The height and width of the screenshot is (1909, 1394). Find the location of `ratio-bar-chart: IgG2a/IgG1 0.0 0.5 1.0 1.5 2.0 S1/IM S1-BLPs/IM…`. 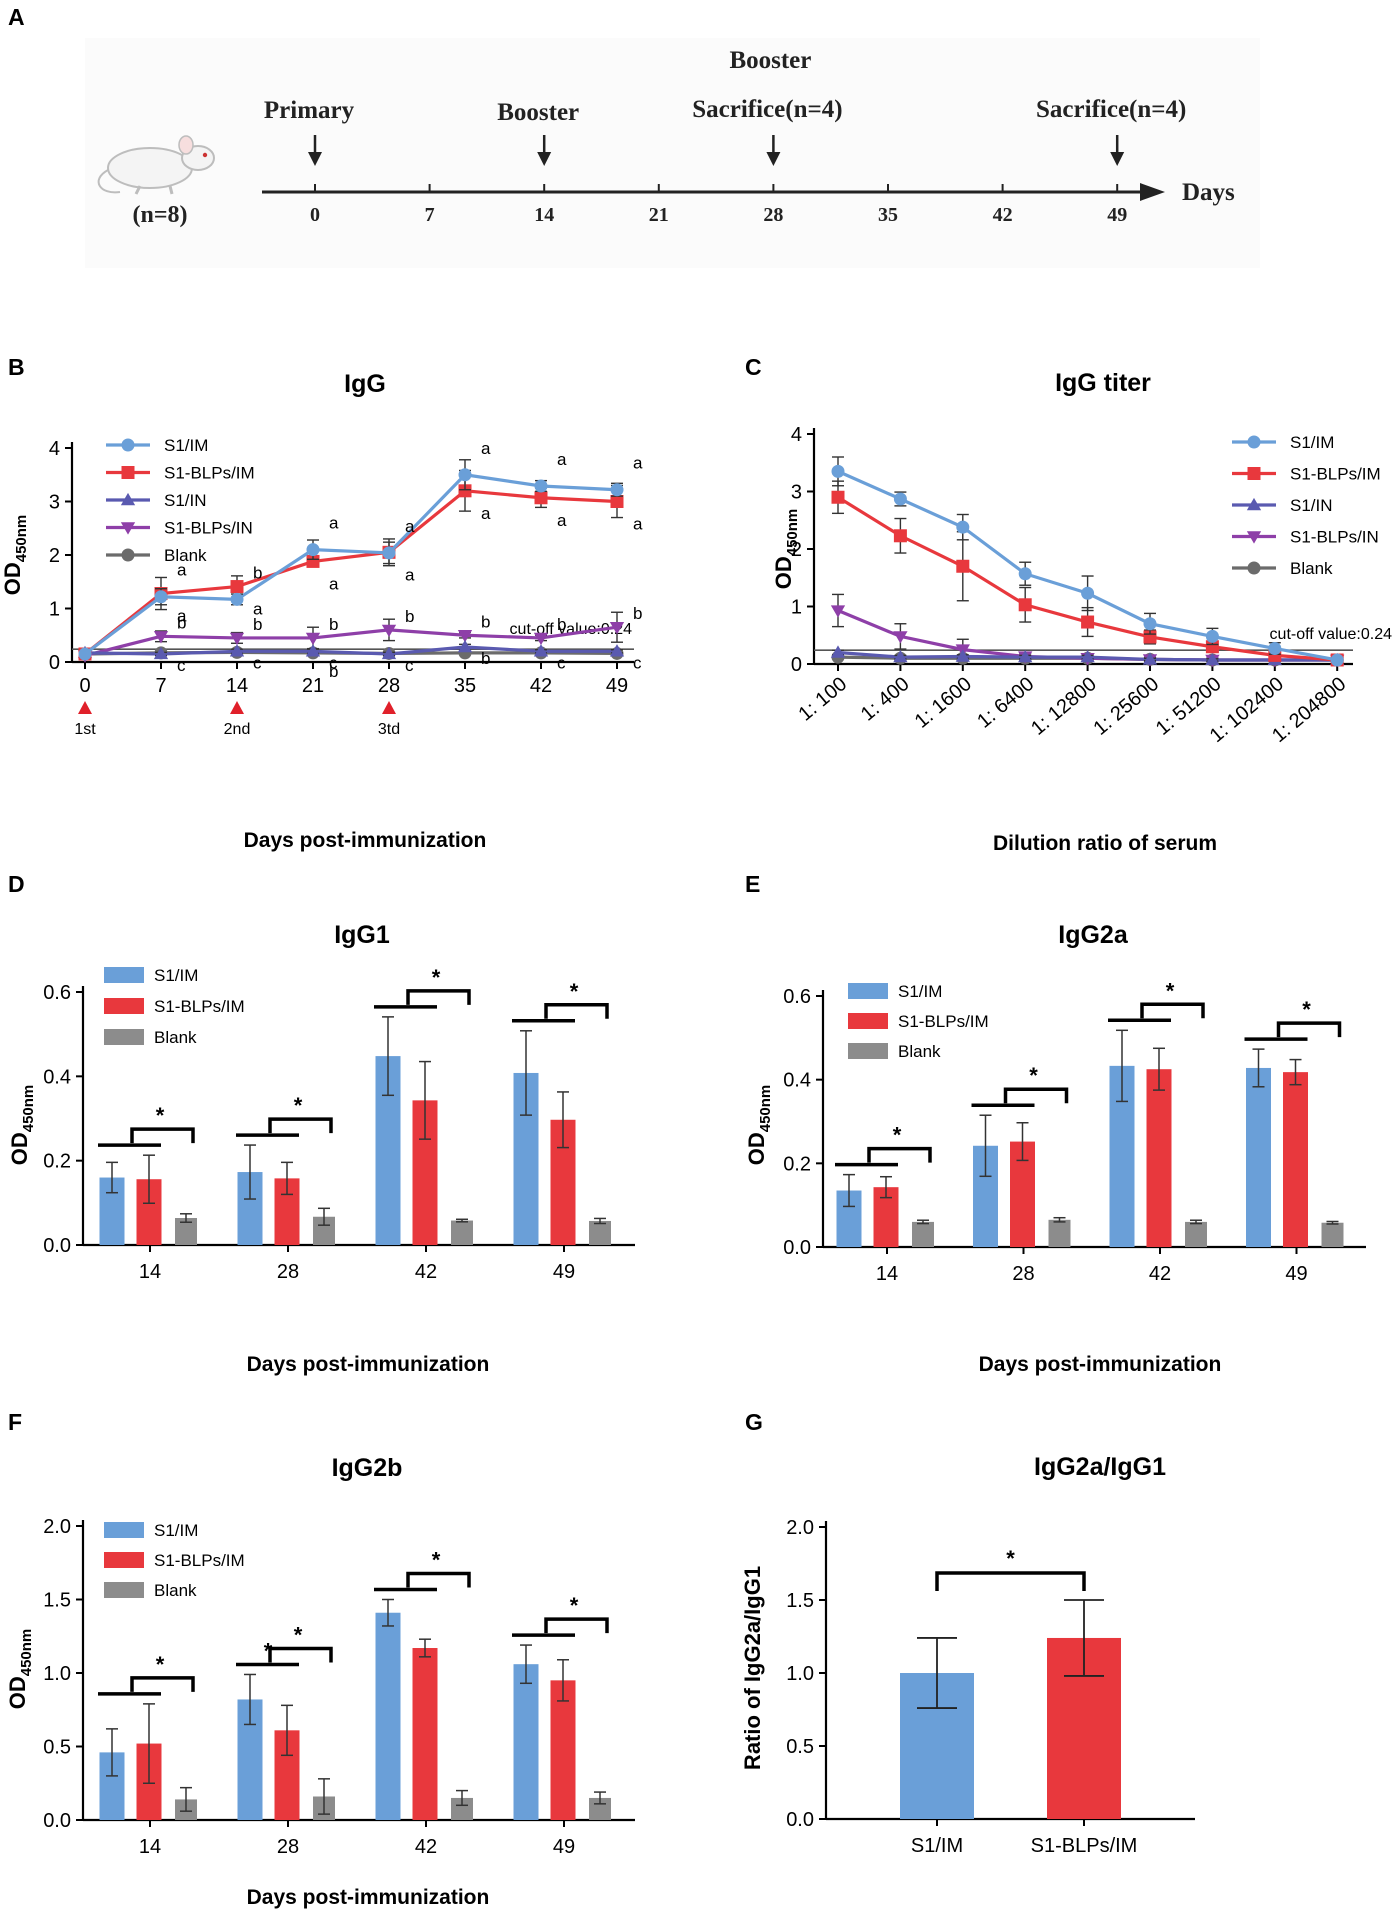

ratio-bar-chart: IgG2a/IgG1 0.0 0.5 1.0 1.5 2.0 S1/IM S1-BLPs/IM… is located at coordinates (967, 1655).